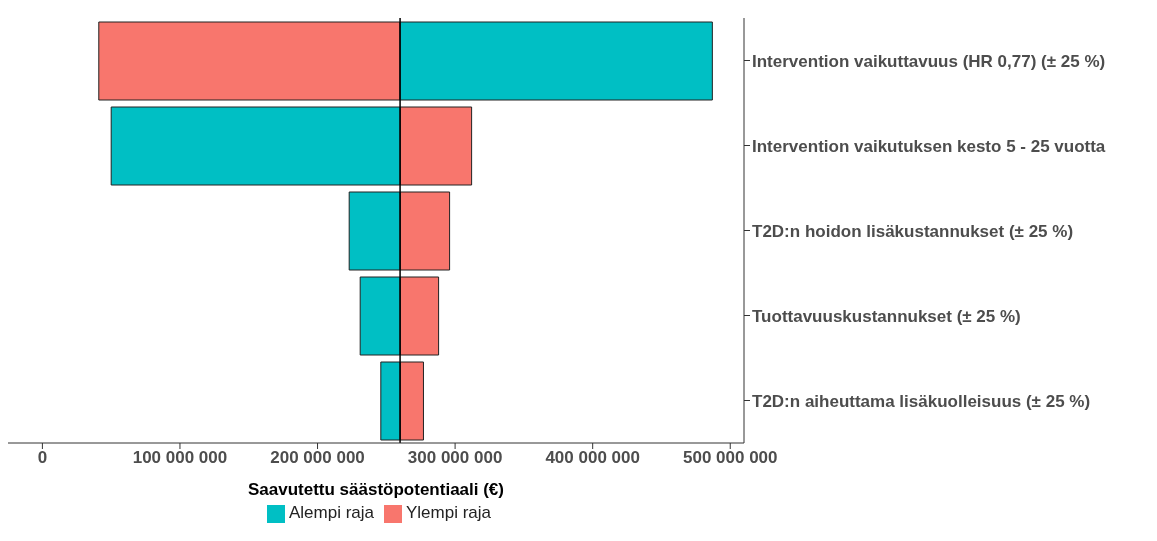 Image resolution: width=1157 pixels, height=541 pixels. I want to click on x-tick-label: 400 000 000, so click(592, 458).